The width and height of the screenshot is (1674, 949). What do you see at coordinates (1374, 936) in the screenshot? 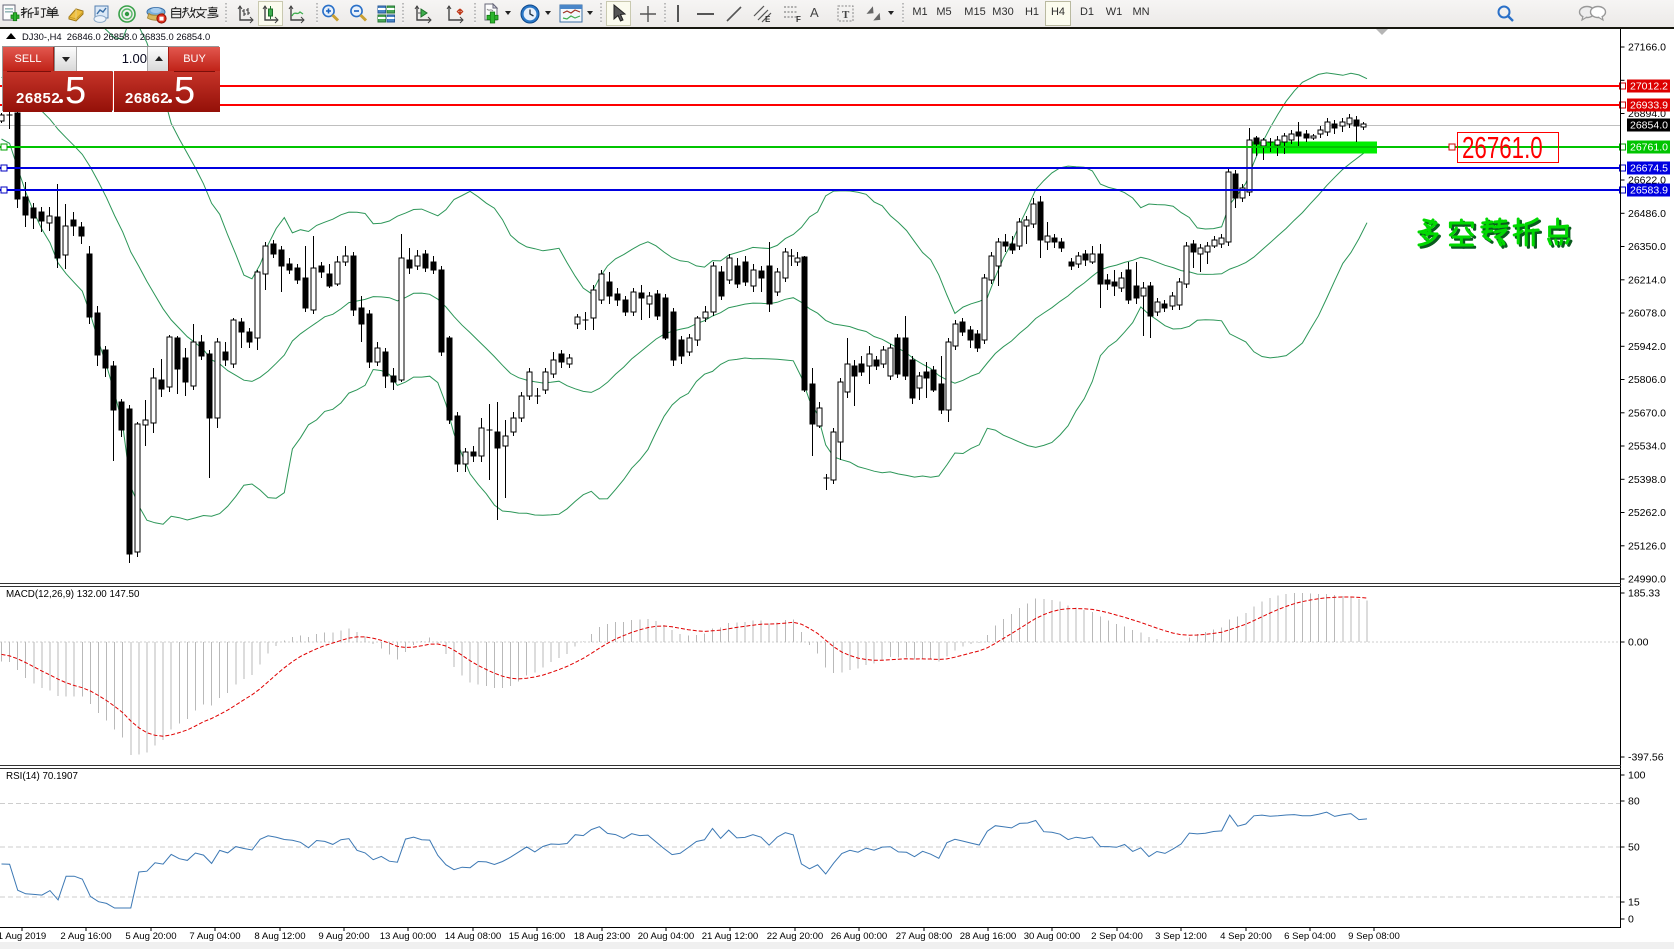
I see `svg-text: 9 Sep 08:00` at bounding box center [1374, 936].